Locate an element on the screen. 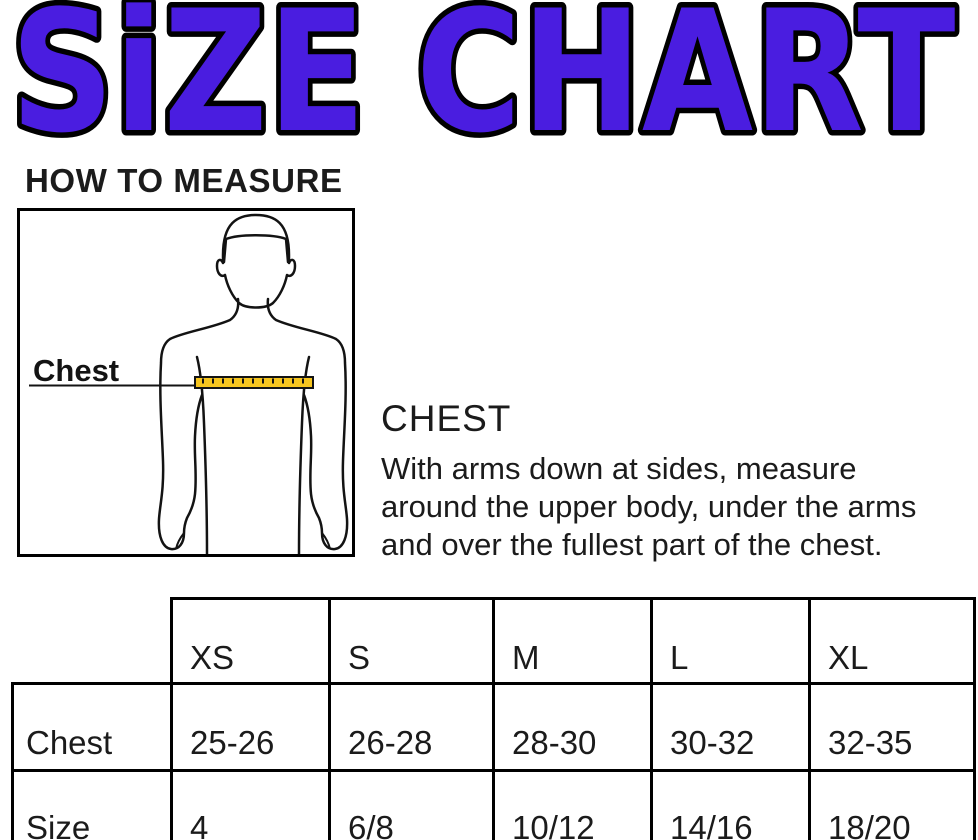 The image size is (978, 840). chest-measurements-row: Chest 25-26 26-28 28-30 30-32 32-35 is located at coordinates (493, 727).